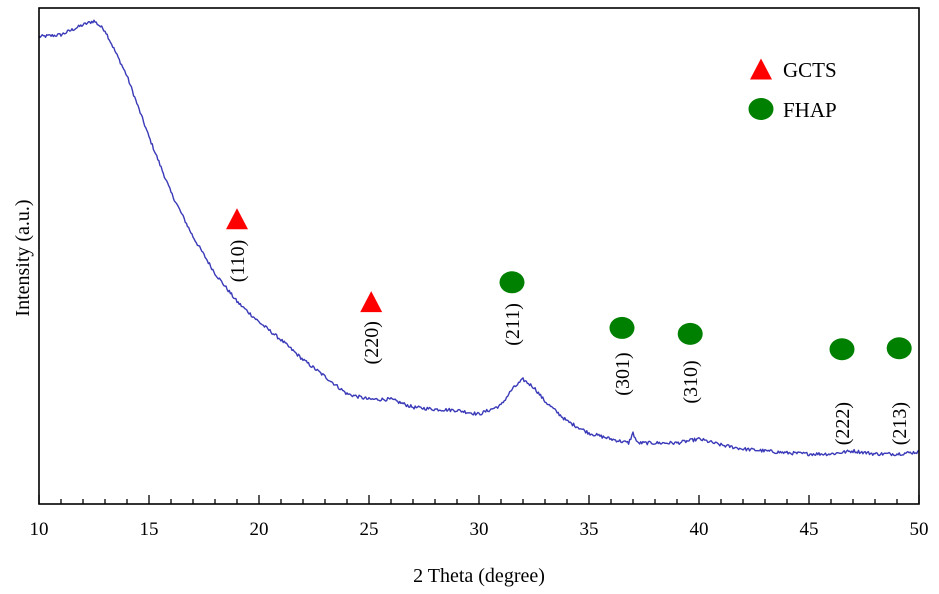 This screenshot has height=594, width=939. I want to click on peak-label: (301), so click(623, 373).